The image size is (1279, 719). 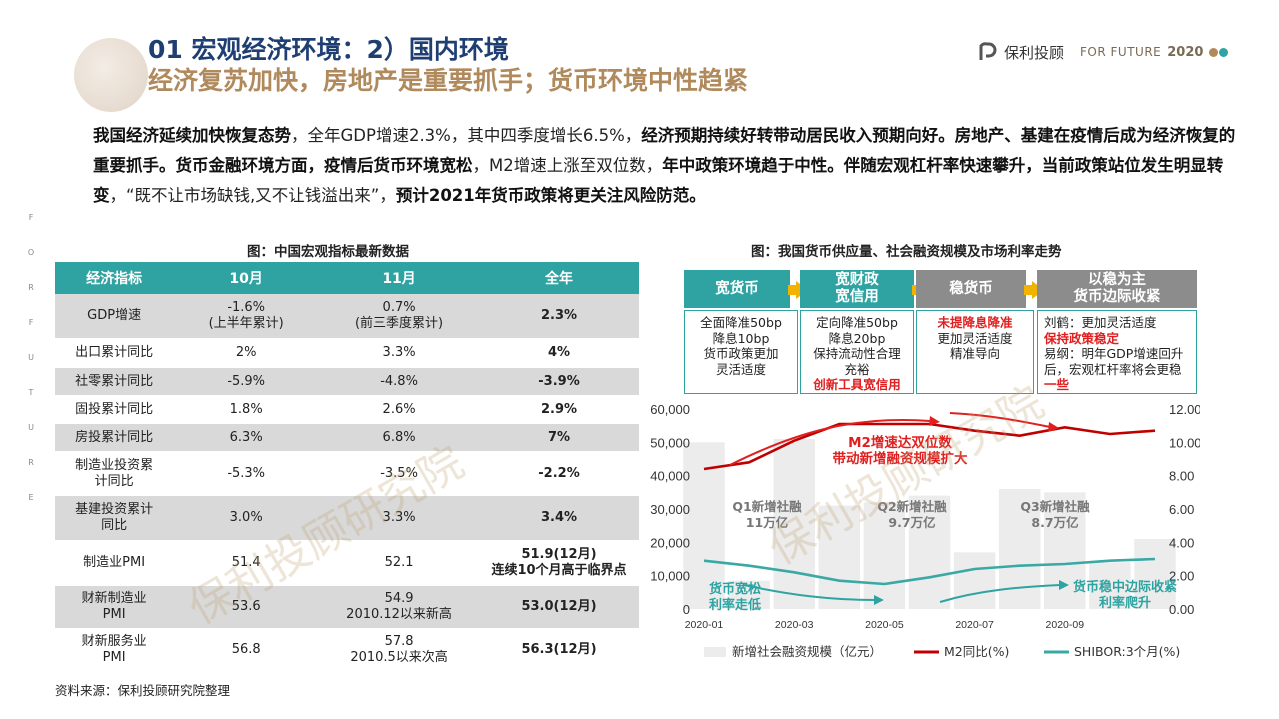 I want to click on x-tick-label: 2020-05, so click(x=884, y=625).